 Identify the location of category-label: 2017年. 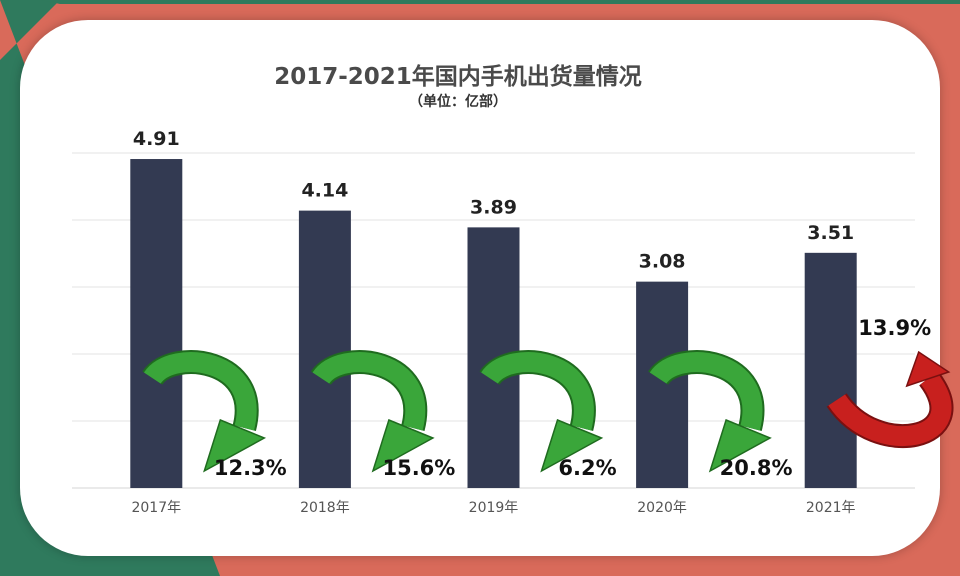
(156, 508).